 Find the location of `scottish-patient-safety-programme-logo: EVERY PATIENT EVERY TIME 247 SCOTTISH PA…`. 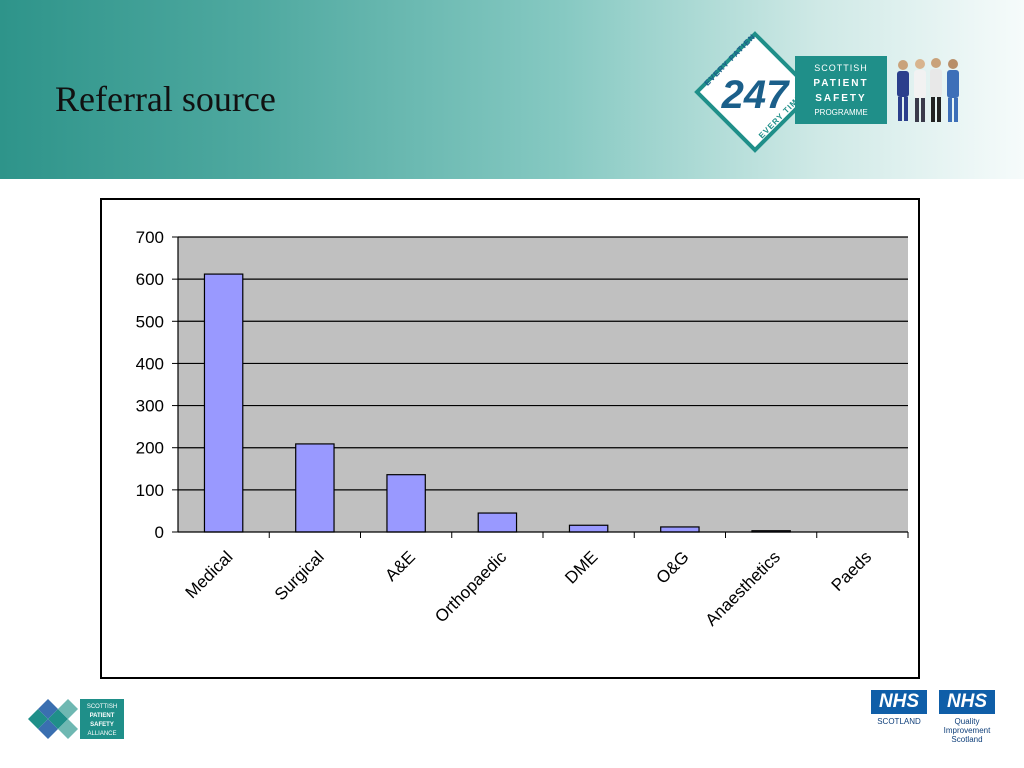

scottish-patient-safety-programme-logo: EVERY PATIENT EVERY TIME 247 SCOTTISH PA… is located at coordinates (783, 91).